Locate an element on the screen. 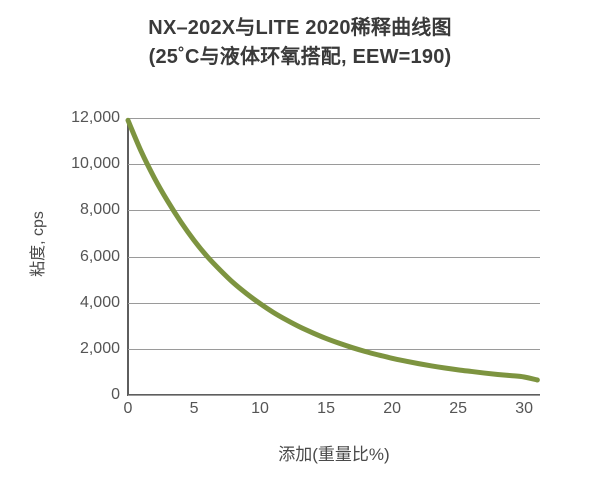 The height and width of the screenshot is (500, 600). x-axis-tick-label: 0 is located at coordinates (128, 408).